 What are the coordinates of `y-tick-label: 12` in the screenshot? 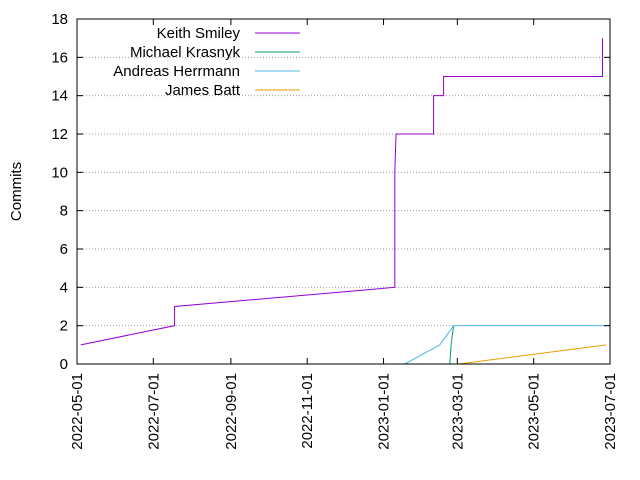 It's located at (59, 134).